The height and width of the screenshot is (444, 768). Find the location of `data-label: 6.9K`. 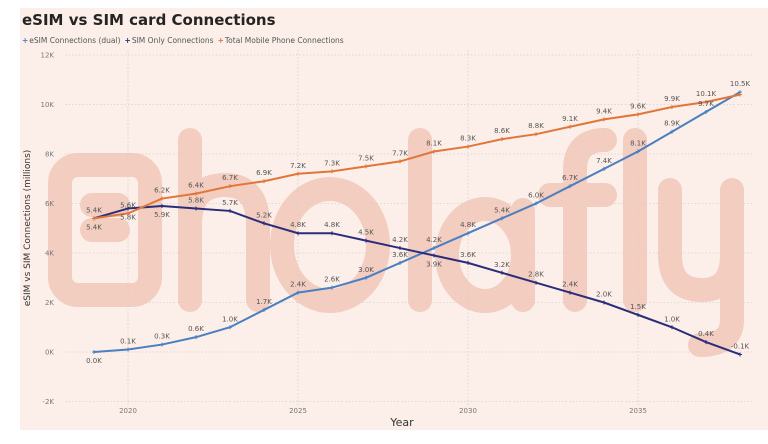

data-label: 6.9K is located at coordinates (264, 173).